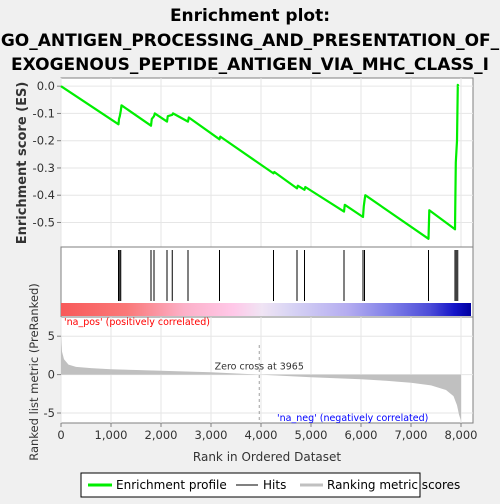 The image size is (500, 504). Describe the element at coordinates (288, 275) in the screenshot. I see `hits-marks` at that location.